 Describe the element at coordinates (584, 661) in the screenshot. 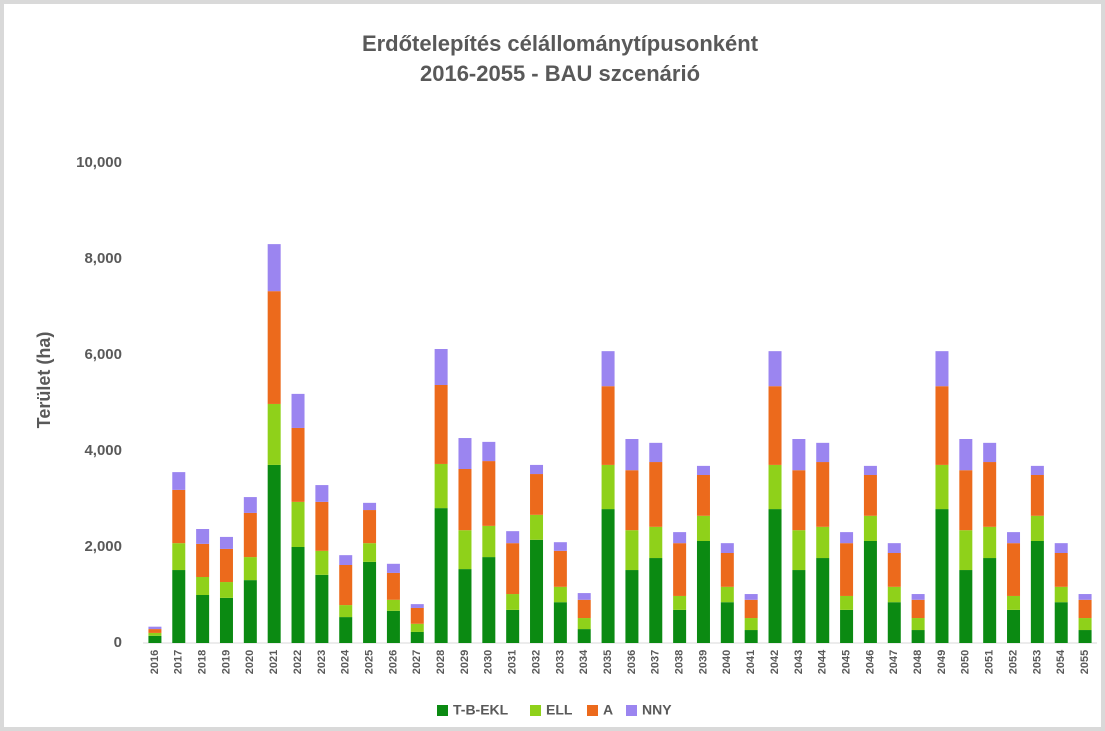

I see `x-tick-label: 2034` at that location.